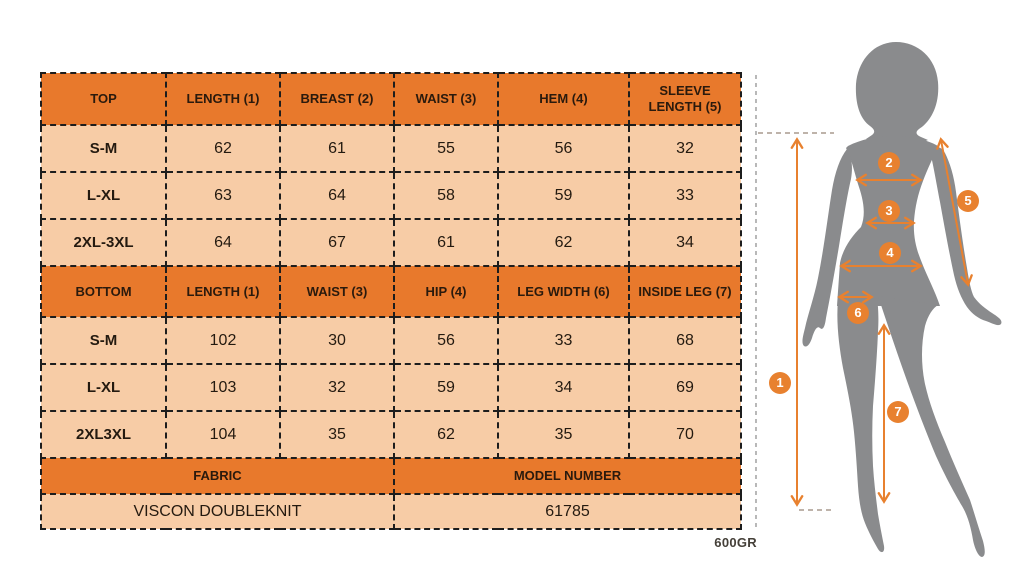 Image resolution: width=1024 pixels, height=573 pixels. I want to click on table-row-bottom-sm: S-M 102 30 56 33 68, so click(391, 340).